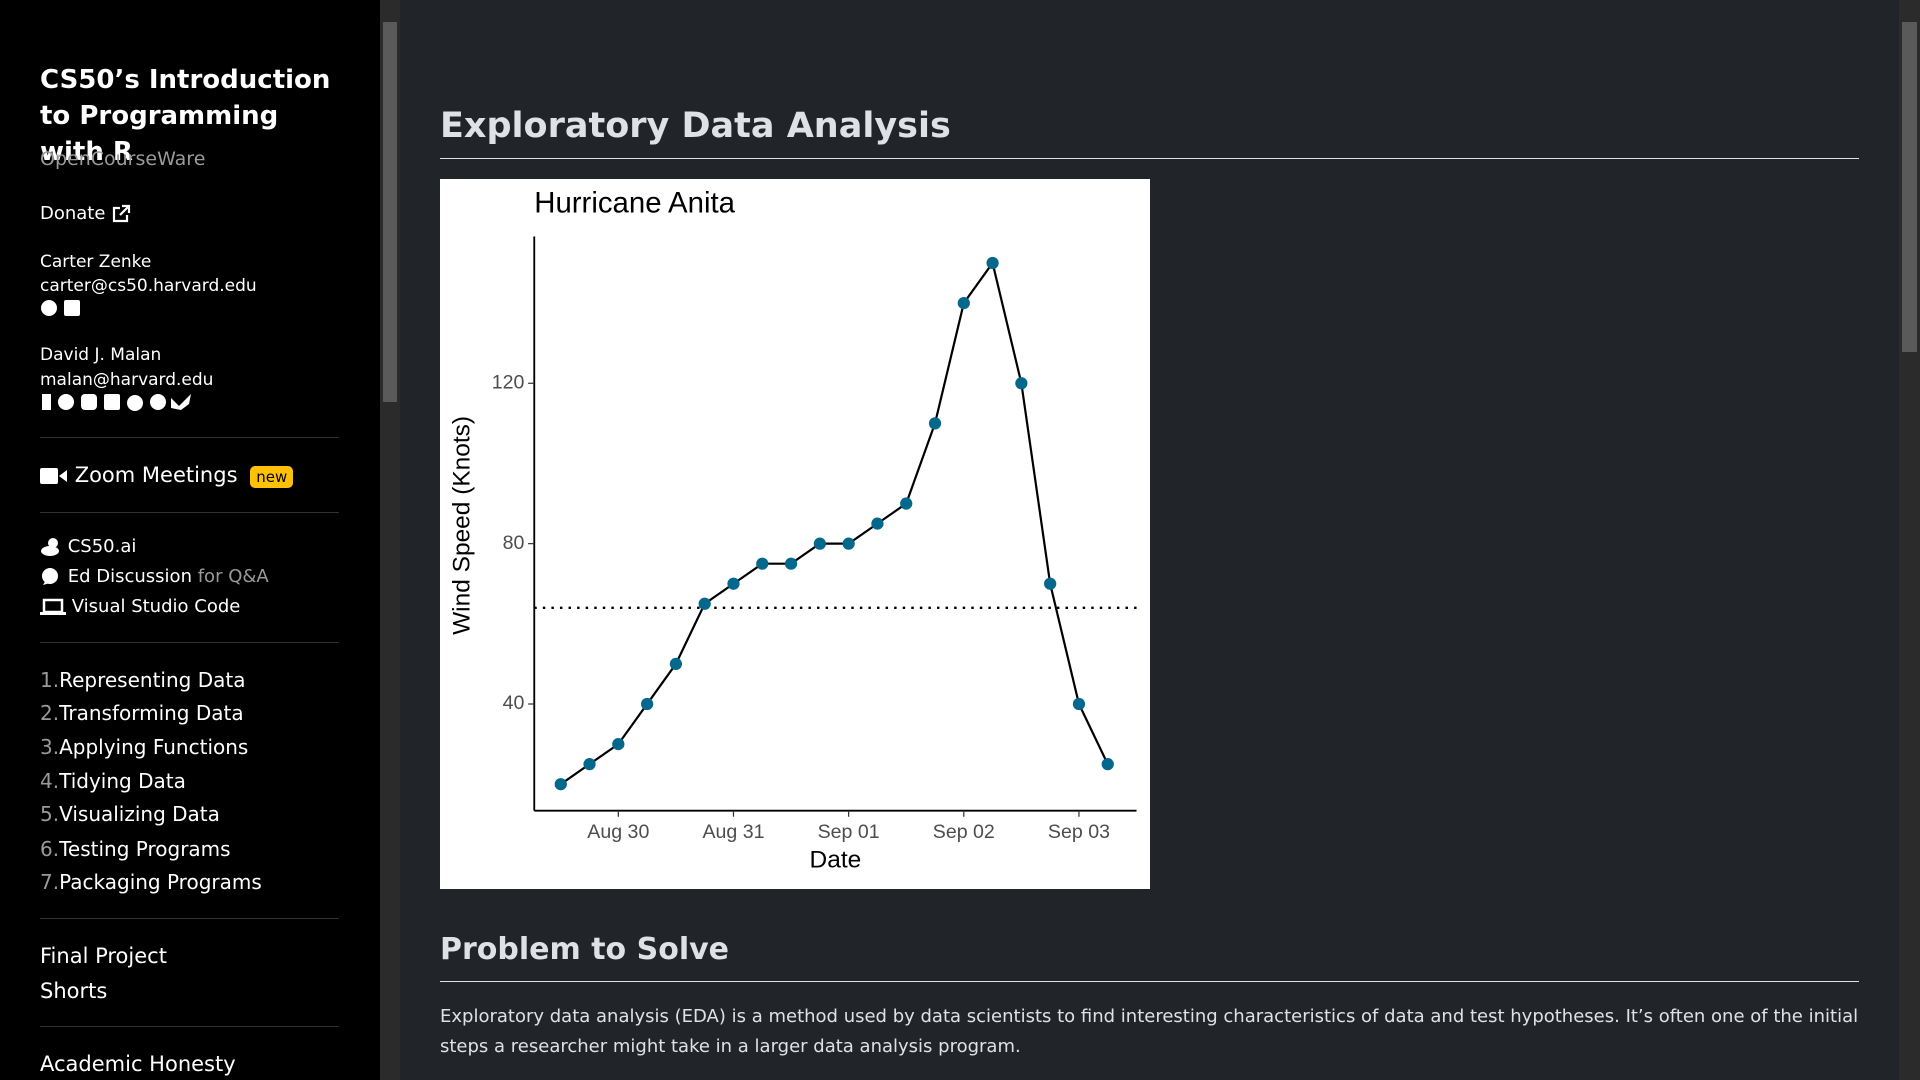 The height and width of the screenshot is (1080, 1920). I want to click on tool-text: CS50.ai, so click(102, 546).